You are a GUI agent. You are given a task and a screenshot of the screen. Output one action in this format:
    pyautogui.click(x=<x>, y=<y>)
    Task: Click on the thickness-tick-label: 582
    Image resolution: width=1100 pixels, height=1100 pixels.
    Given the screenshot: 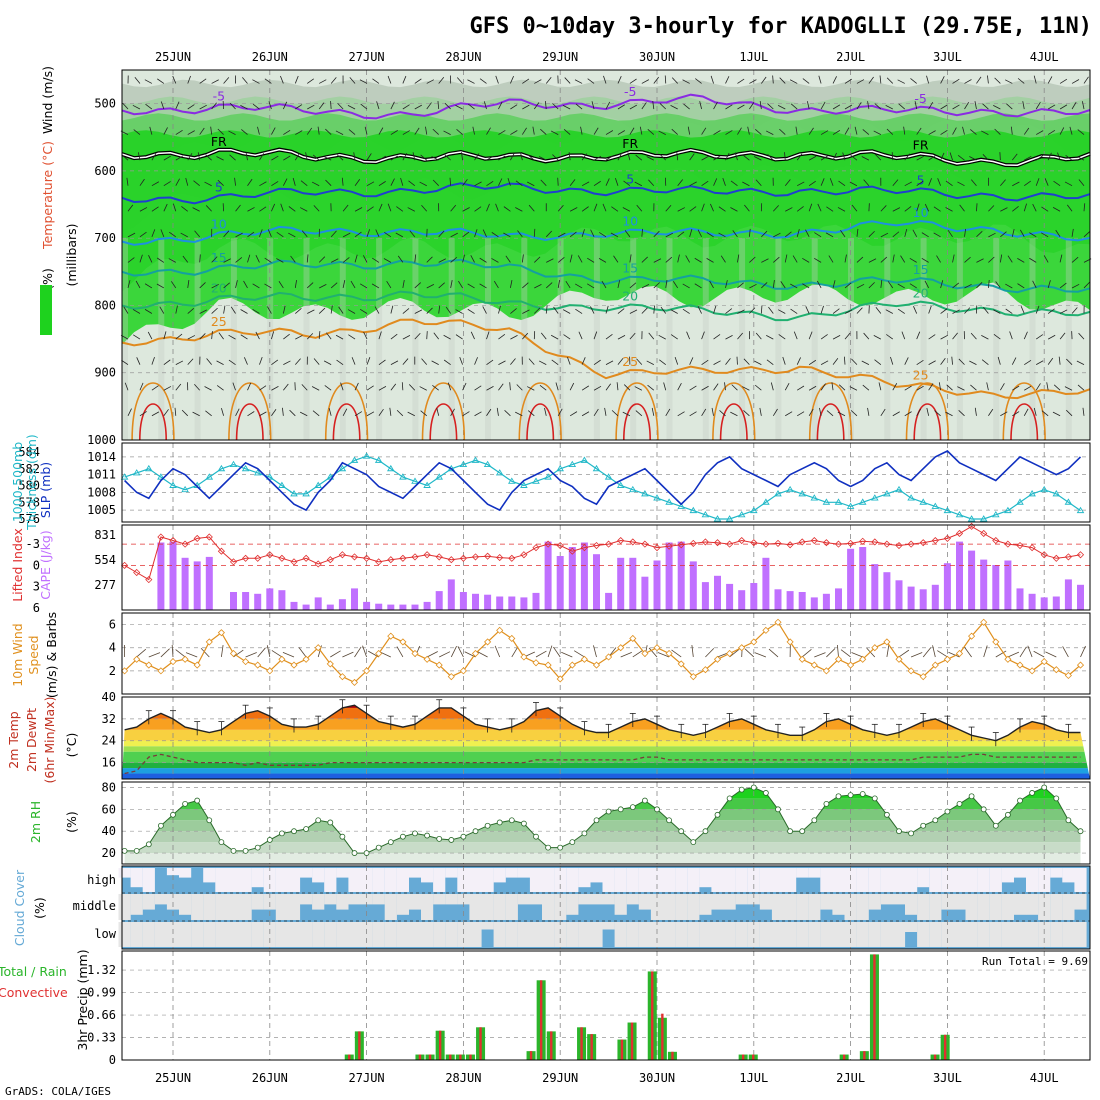 What is the action you would take?
    pyautogui.click(x=29, y=469)
    